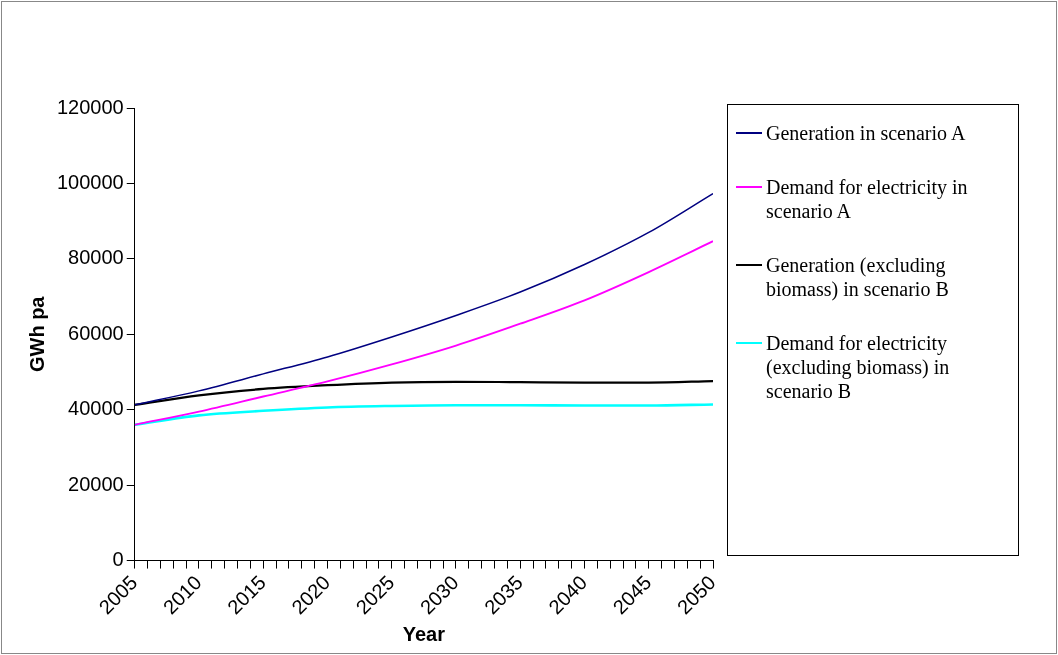 This screenshot has width=1058, height=655. I want to click on y-tick-label: 0, so click(118, 559).